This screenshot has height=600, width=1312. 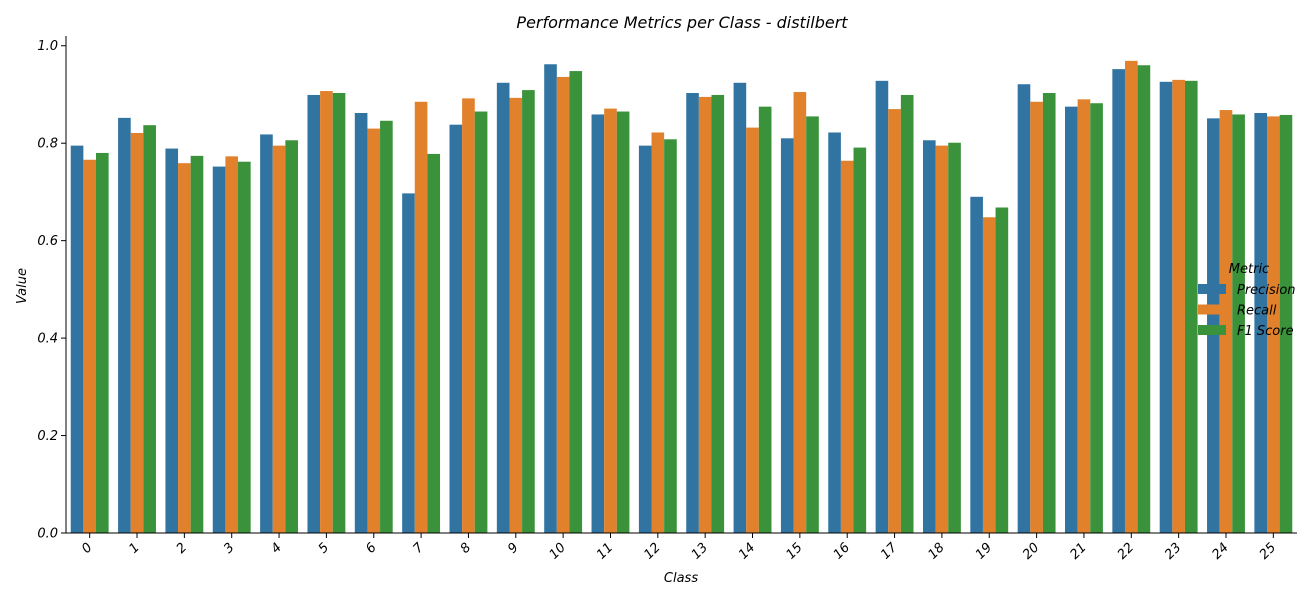 I want to click on x-tick-label: 6, so click(x=371, y=548).